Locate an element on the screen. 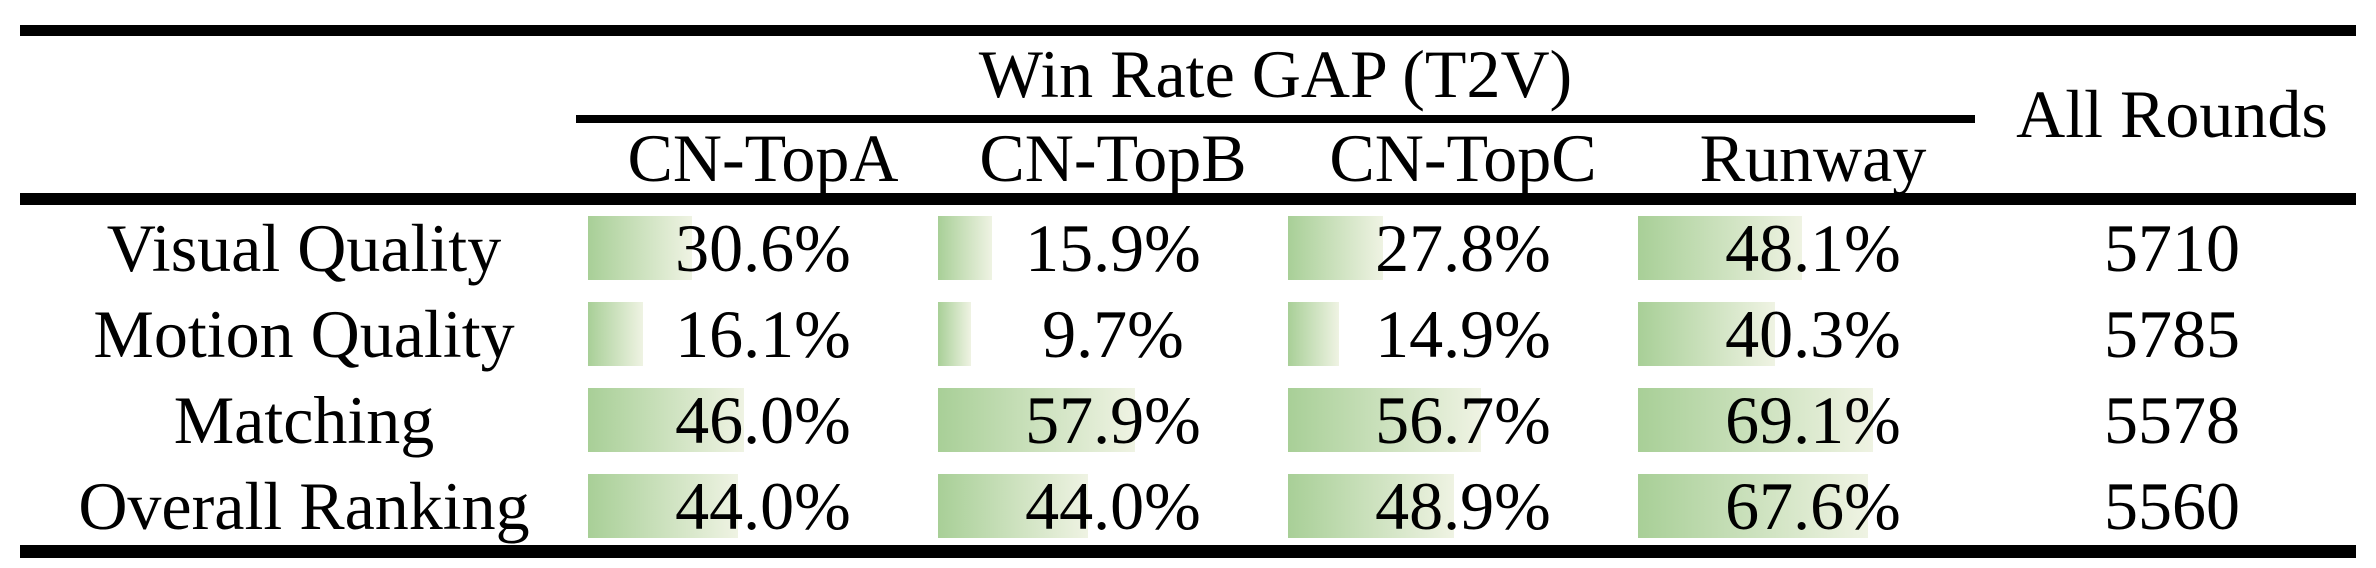 The image size is (2376, 568). win-rate-value: 67.6% is located at coordinates (1813, 506).